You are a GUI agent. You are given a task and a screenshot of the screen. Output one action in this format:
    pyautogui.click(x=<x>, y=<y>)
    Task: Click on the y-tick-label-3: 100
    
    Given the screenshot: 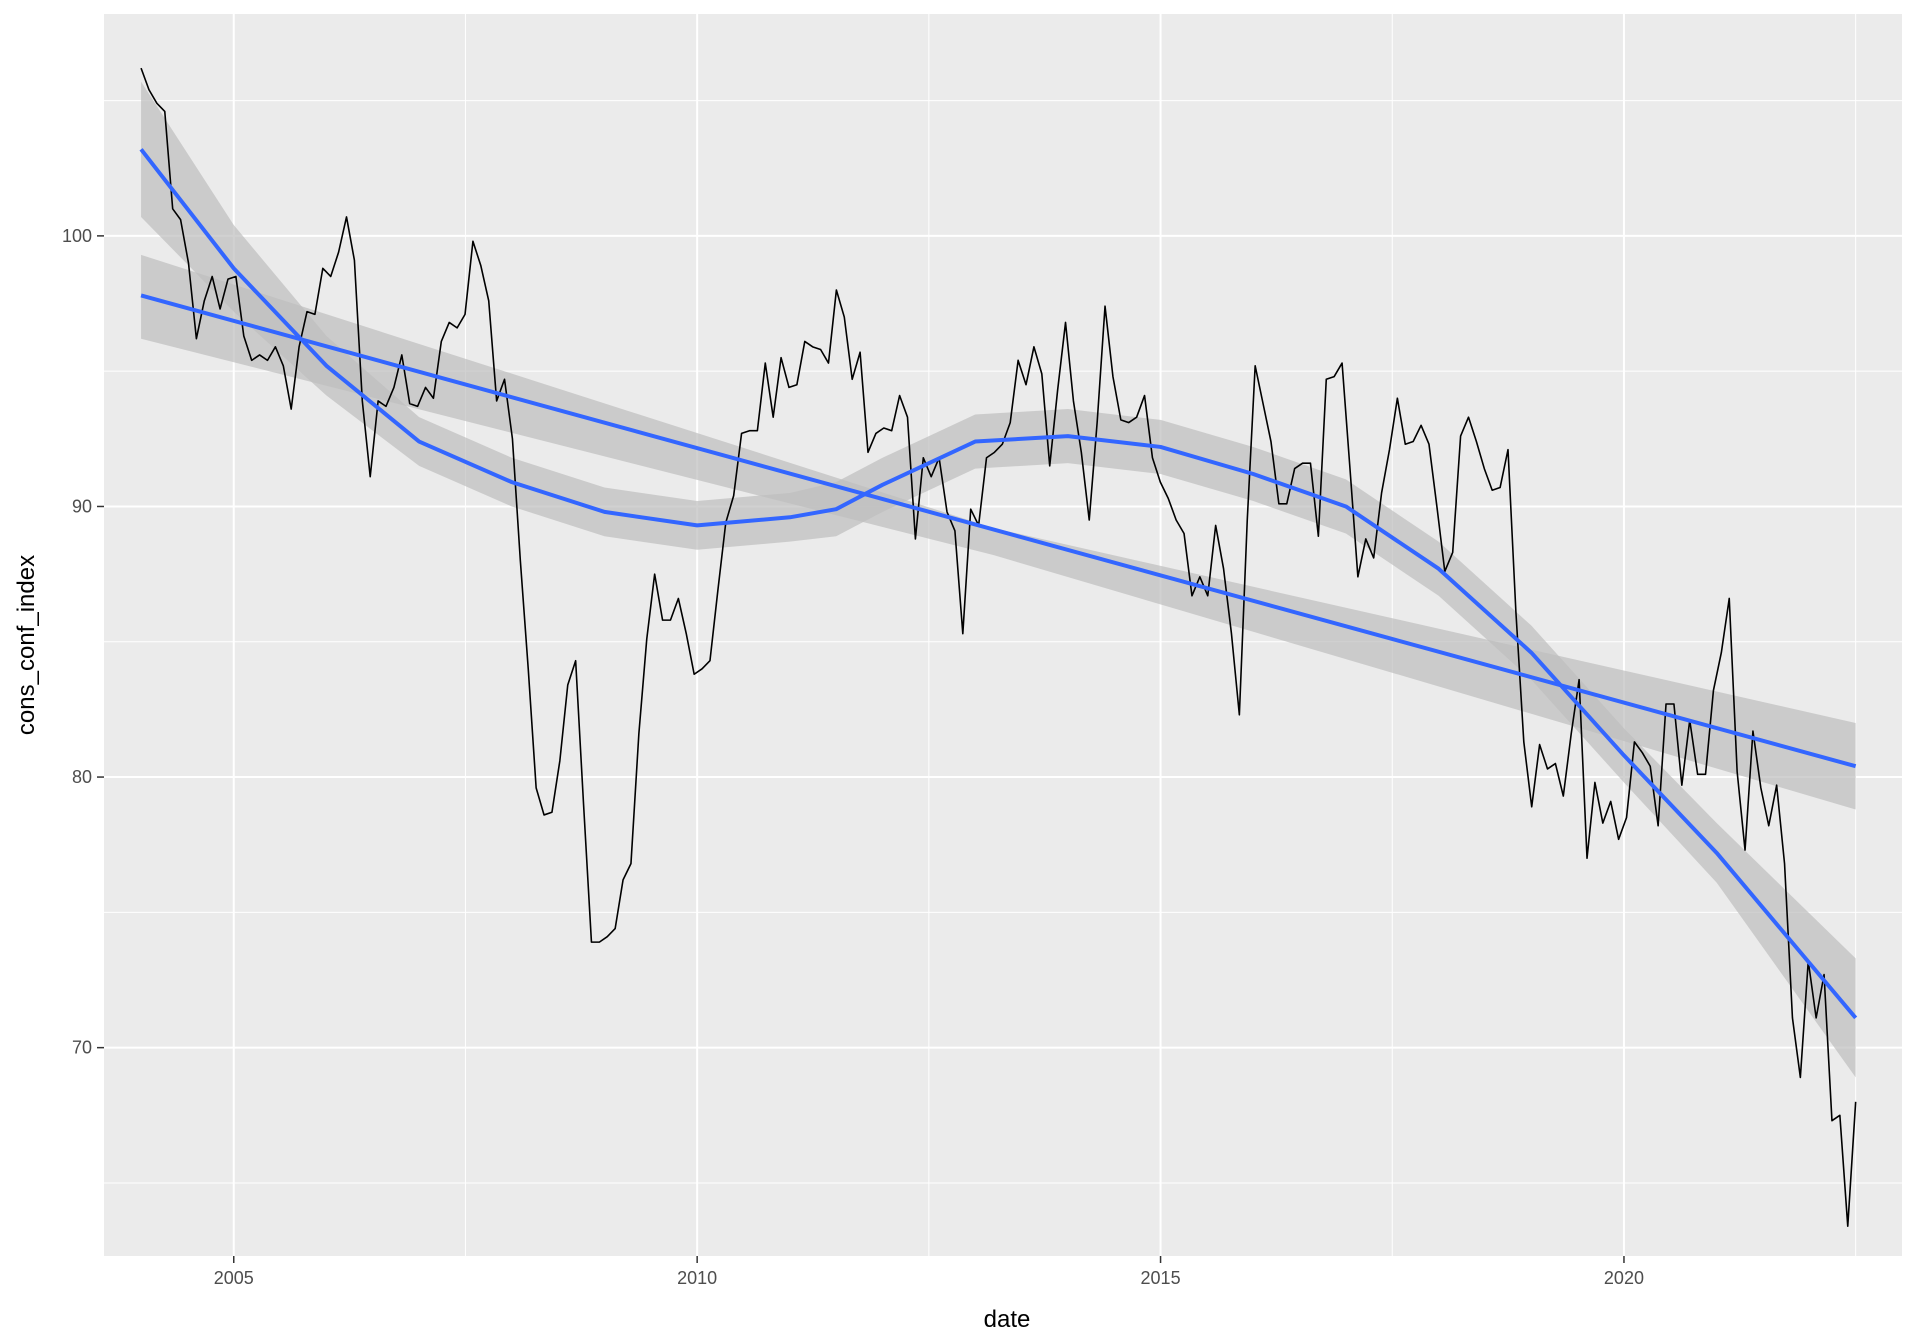 What is the action you would take?
    pyautogui.click(x=77, y=236)
    